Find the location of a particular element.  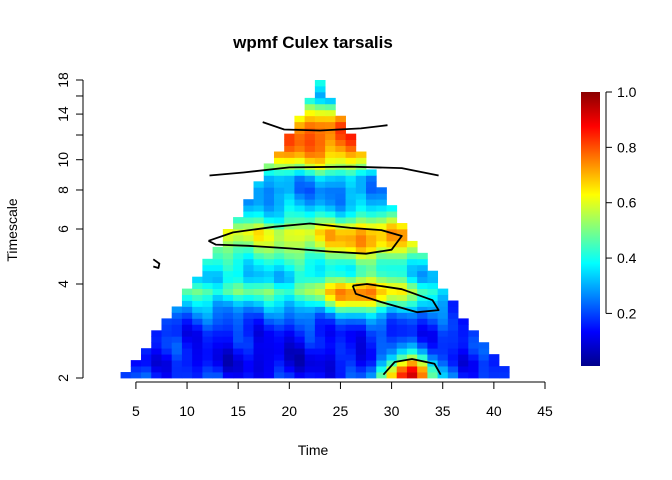

x-axis-title: Time is located at coordinates (313, 450).